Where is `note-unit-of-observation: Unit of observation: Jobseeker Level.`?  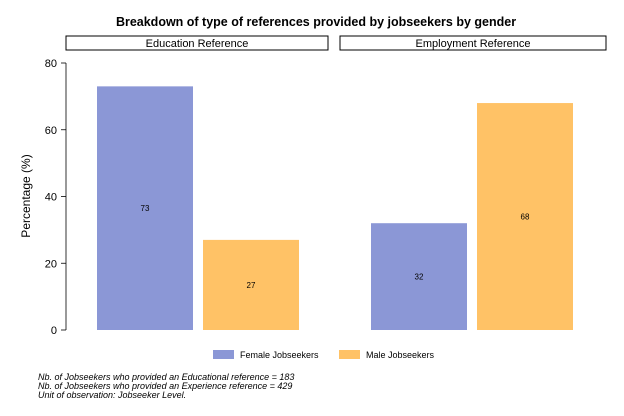 note-unit-of-observation: Unit of observation: Jobseeker Level. is located at coordinates (112, 395).